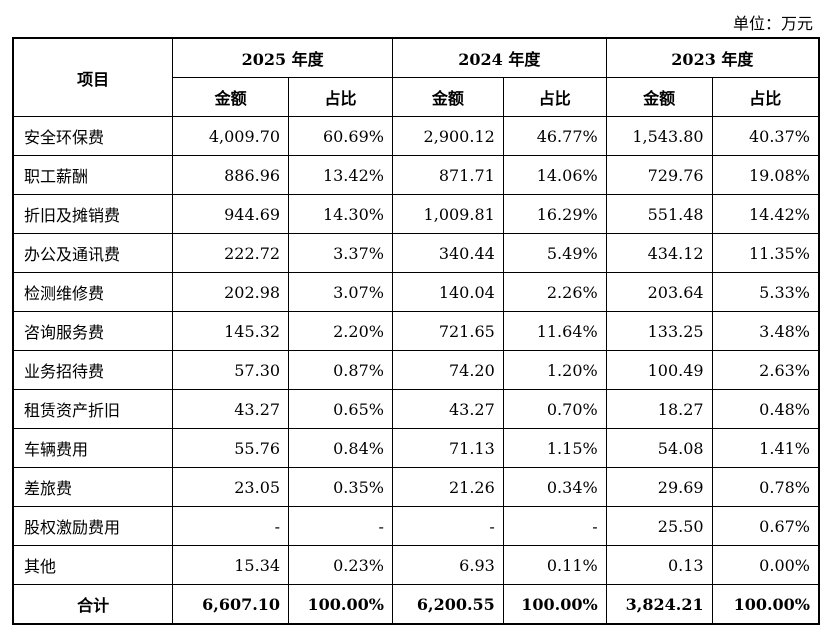  What do you see at coordinates (231, 253) in the screenshot?
I see `amount-cell: 222.72` at bounding box center [231, 253].